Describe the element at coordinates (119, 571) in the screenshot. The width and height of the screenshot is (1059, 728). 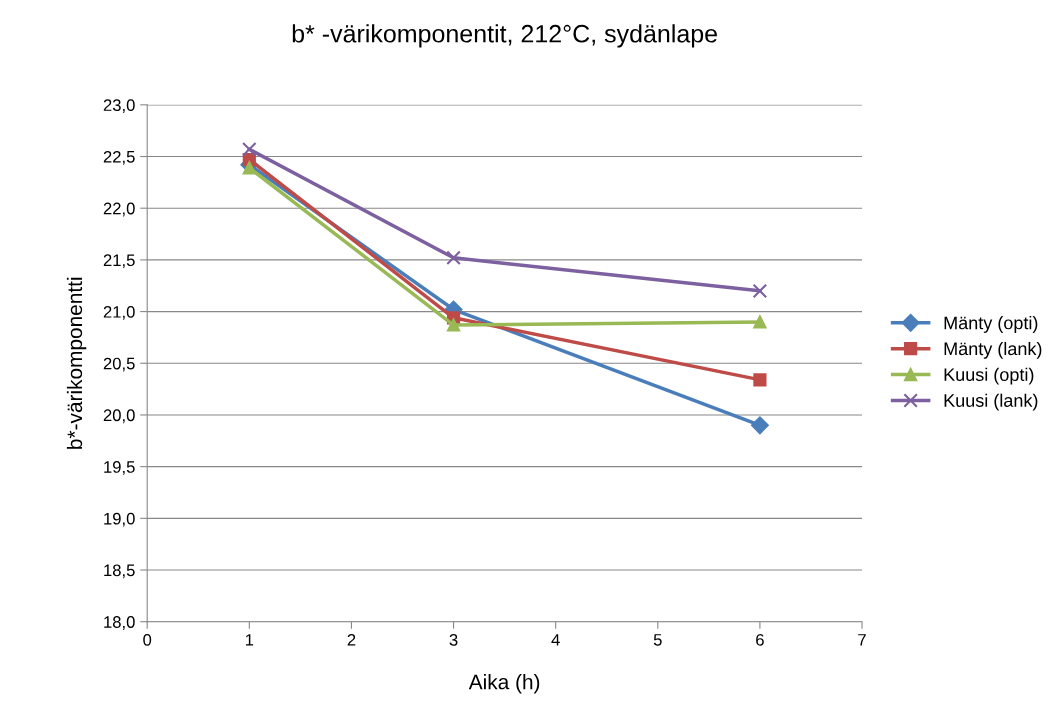
I see `y-tick-label: 18,5` at that location.